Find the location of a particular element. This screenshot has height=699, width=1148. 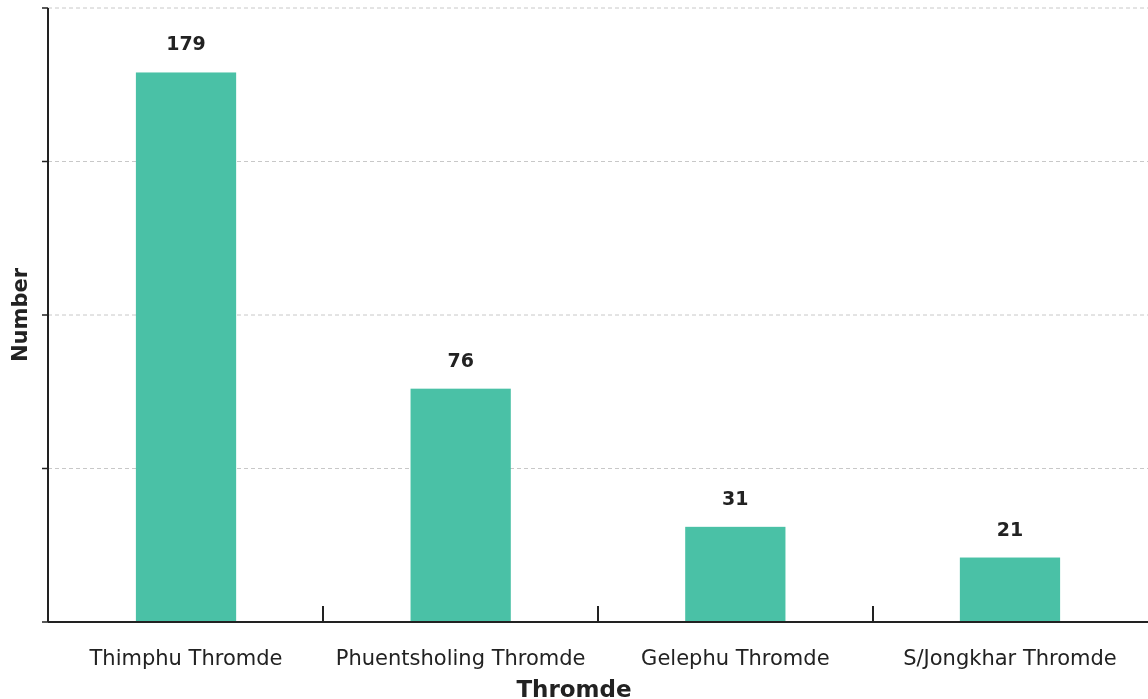

x-tick-label: S/Jongkhar Thromde is located at coordinates (1010, 658).